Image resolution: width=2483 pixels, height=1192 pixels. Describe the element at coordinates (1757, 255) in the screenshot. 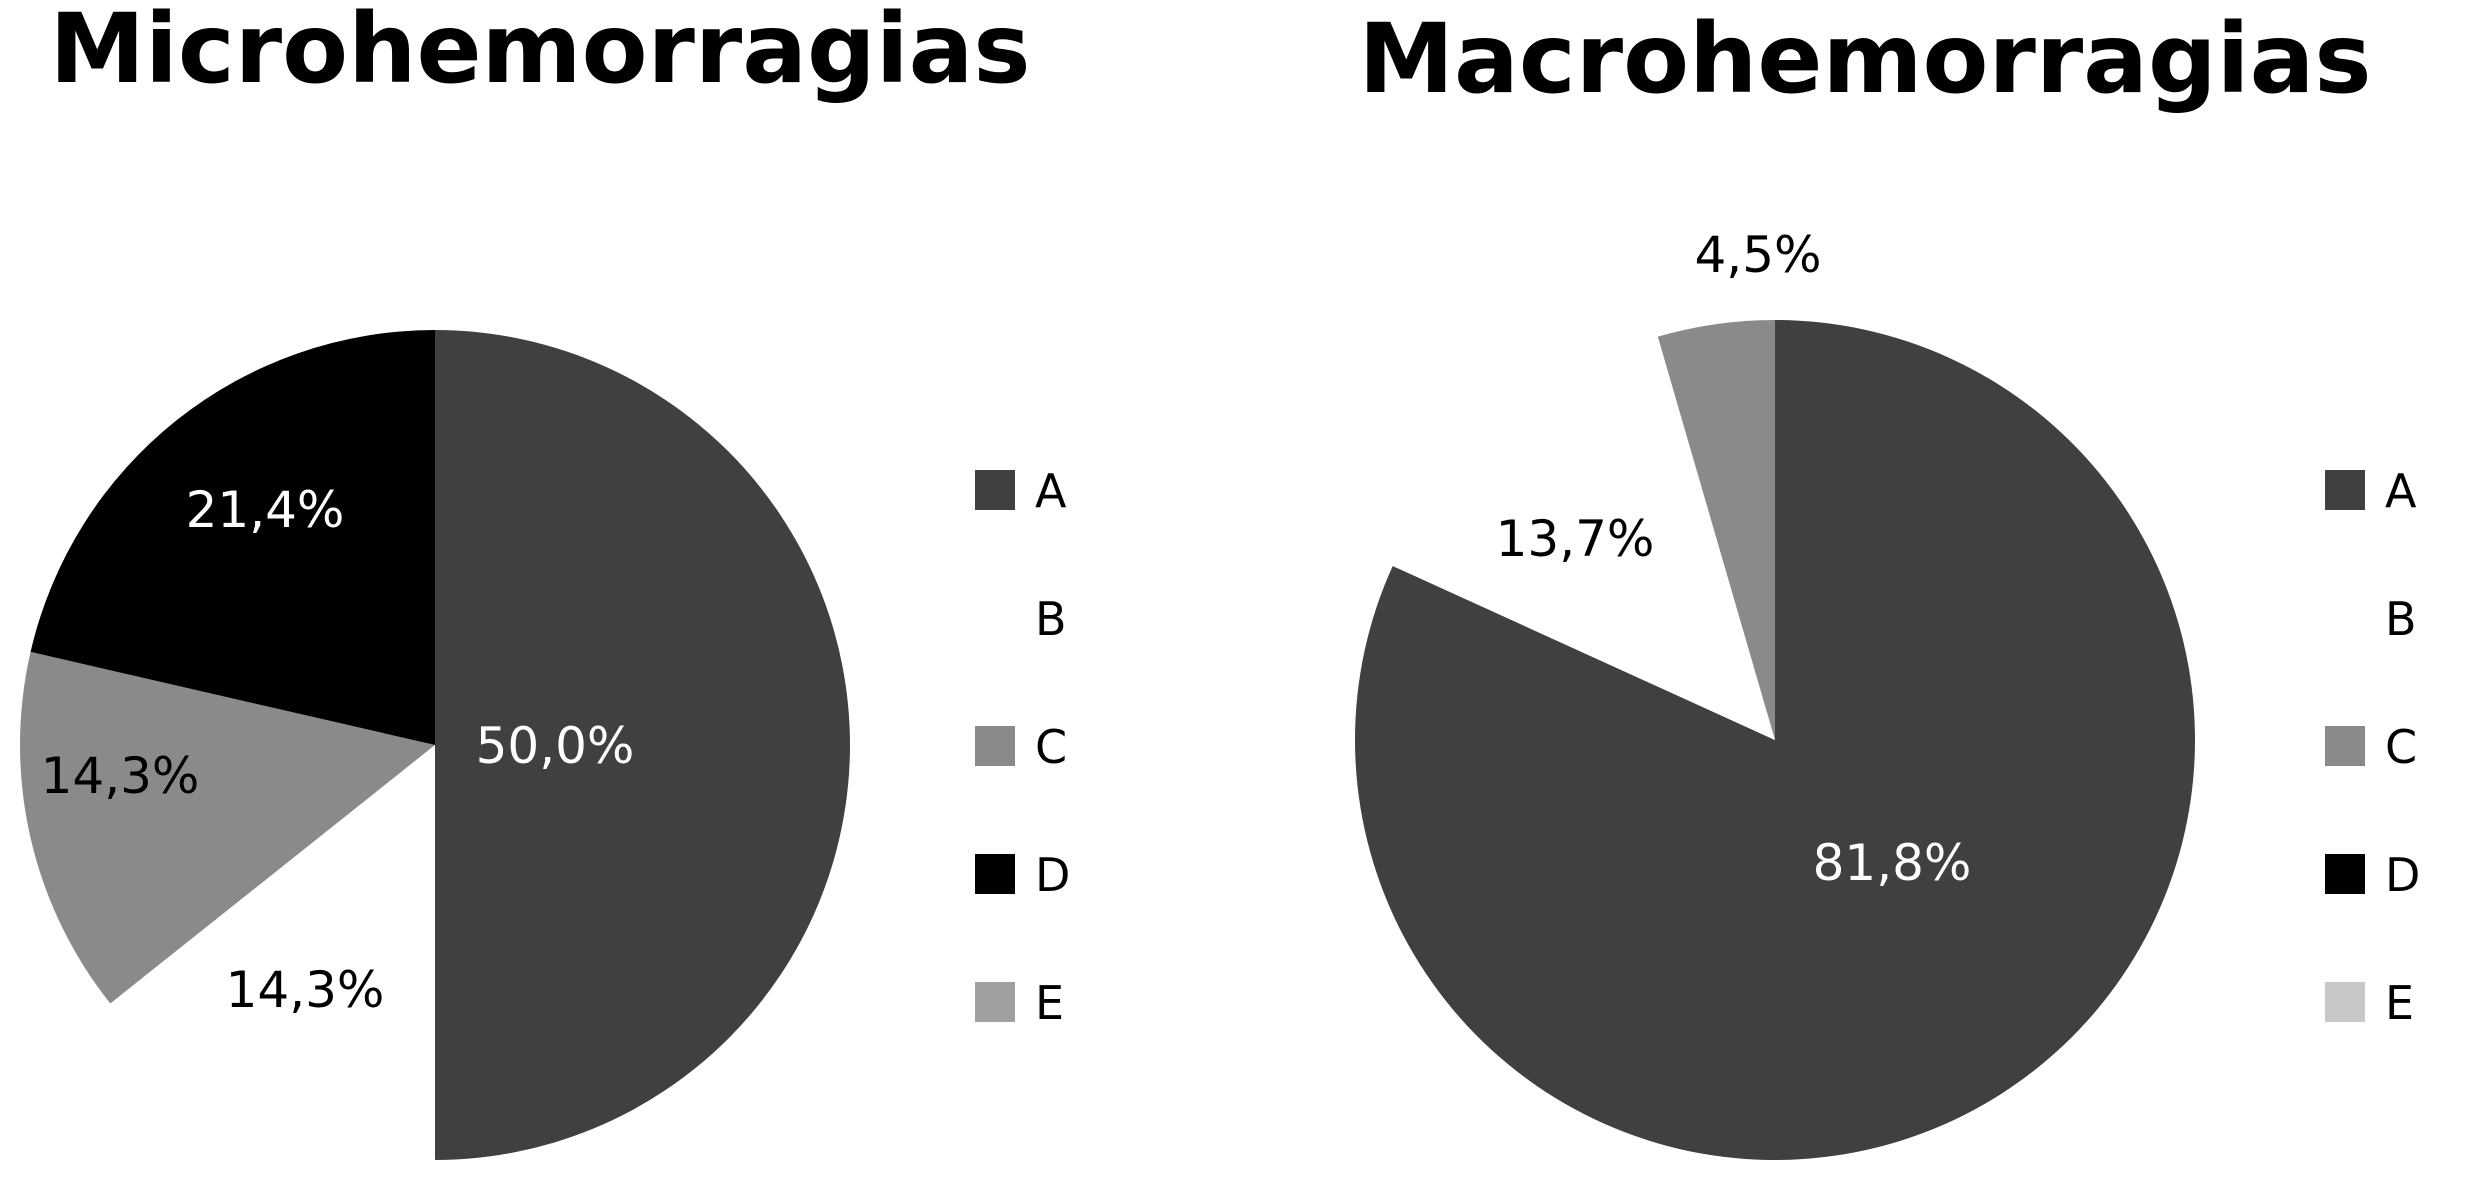

I see `data-label: 4,5%` at that location.